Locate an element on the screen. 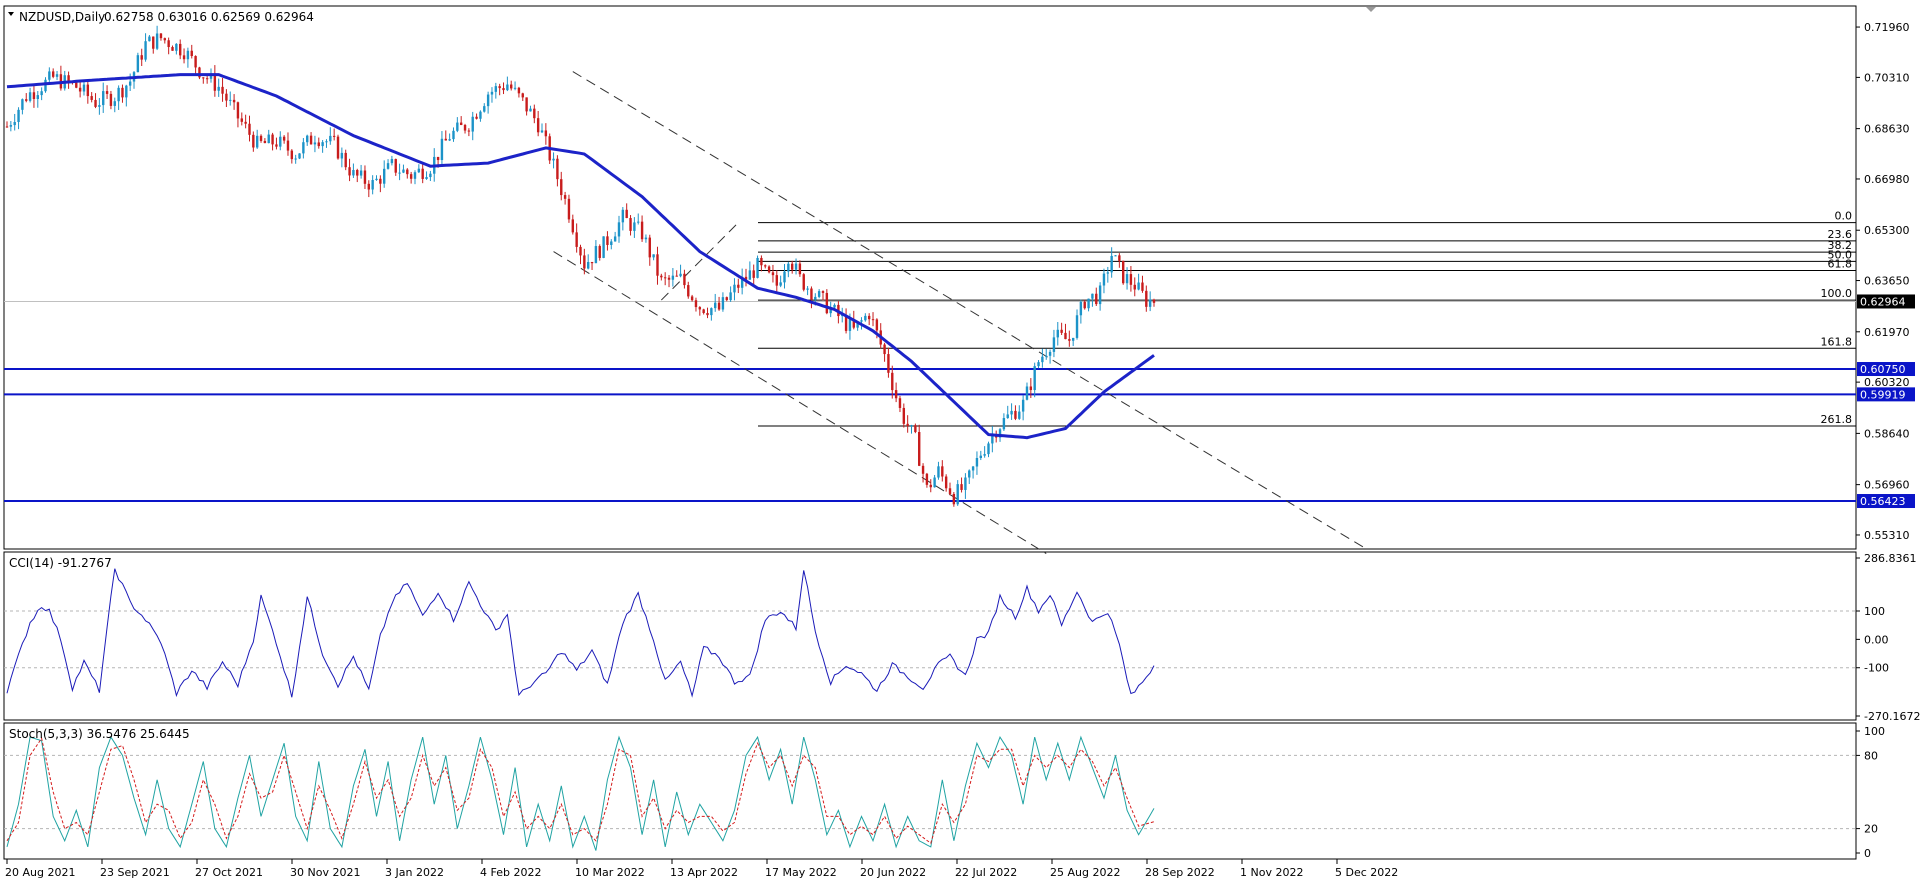  price-axis-label: 0.66980 is located at coordinates (1887, 179).